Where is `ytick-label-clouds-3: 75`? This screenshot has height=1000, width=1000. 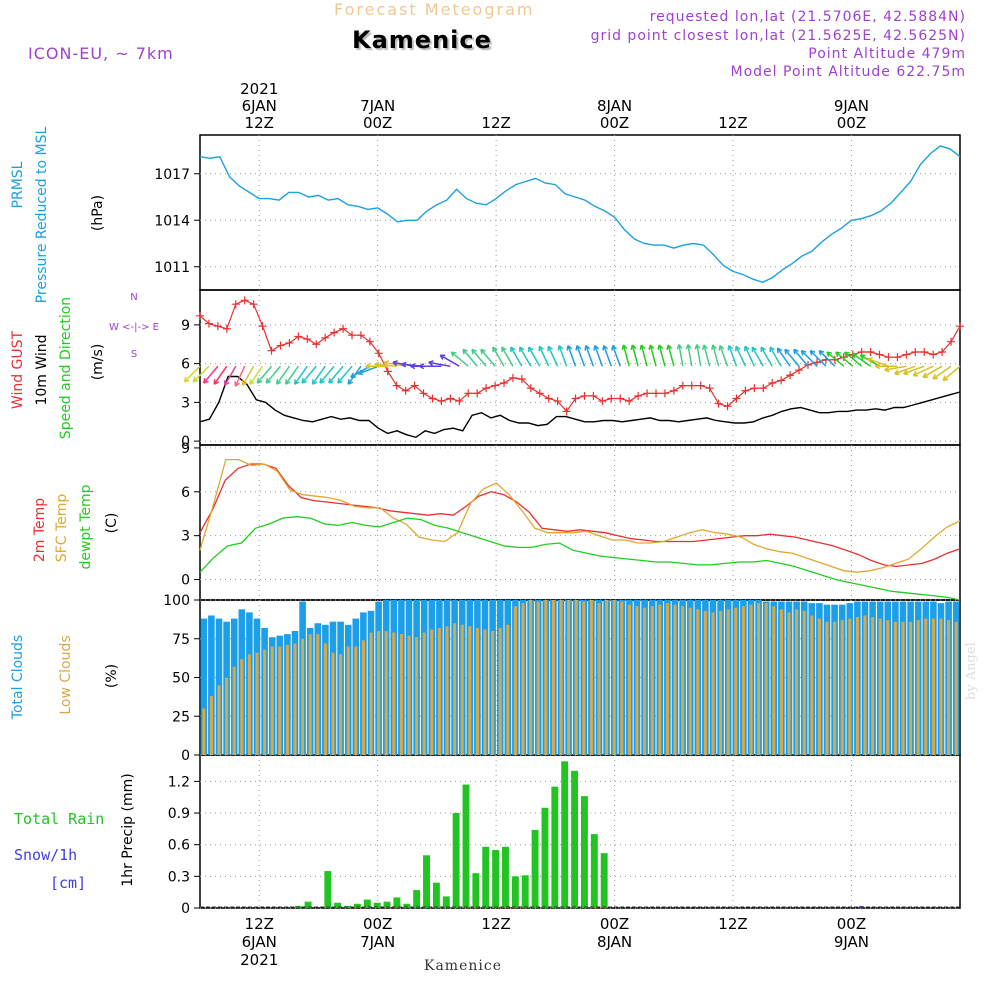 ytick-label-clouds-3: 75 is located at coordinates (181, 640).